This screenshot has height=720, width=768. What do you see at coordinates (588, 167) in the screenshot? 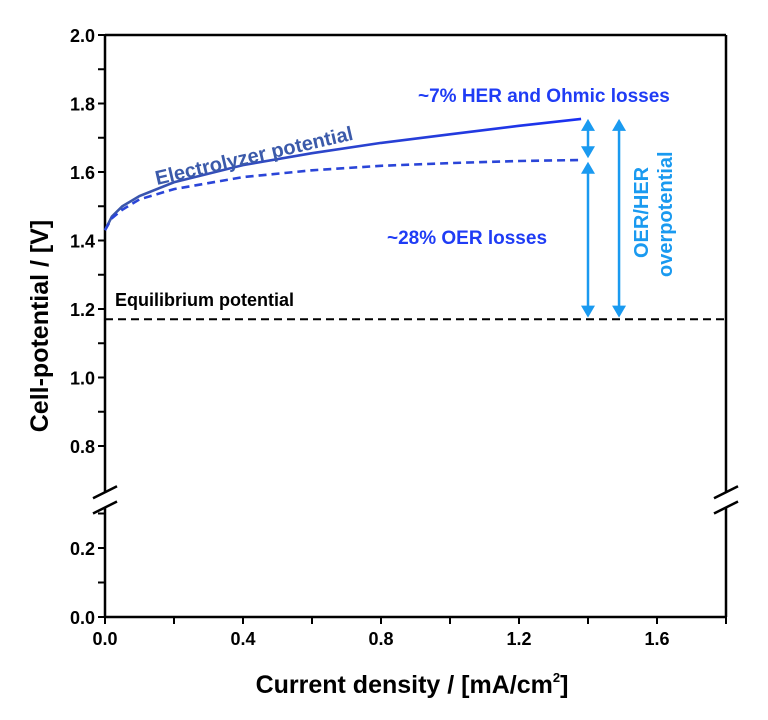
I see `oer-arrow-head-up` at bounding box center [588, 167].